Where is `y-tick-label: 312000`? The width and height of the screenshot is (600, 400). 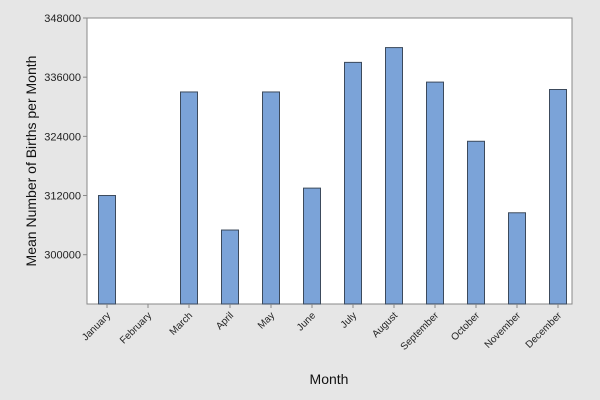
y-tick-label: 312000 is located at coordinates (62, 197).